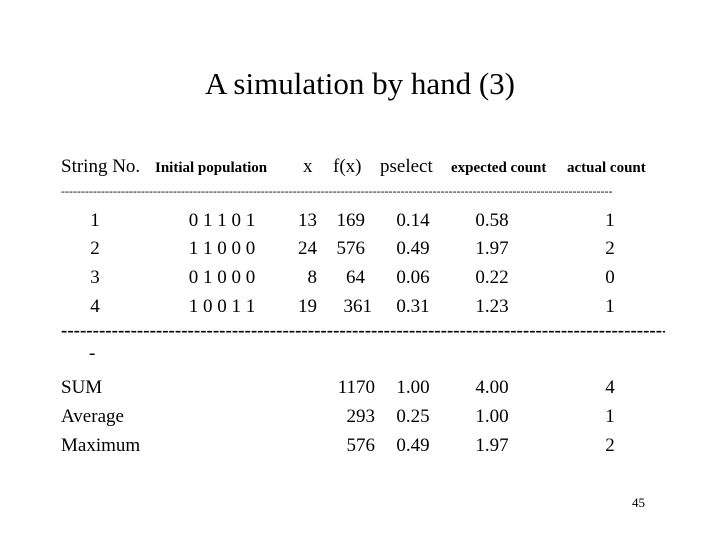 The width and height of the screenshot is (720, 540). Describe the element at coordinates (307, 248) in the screenshot. I see `row-x: 24` at that location.